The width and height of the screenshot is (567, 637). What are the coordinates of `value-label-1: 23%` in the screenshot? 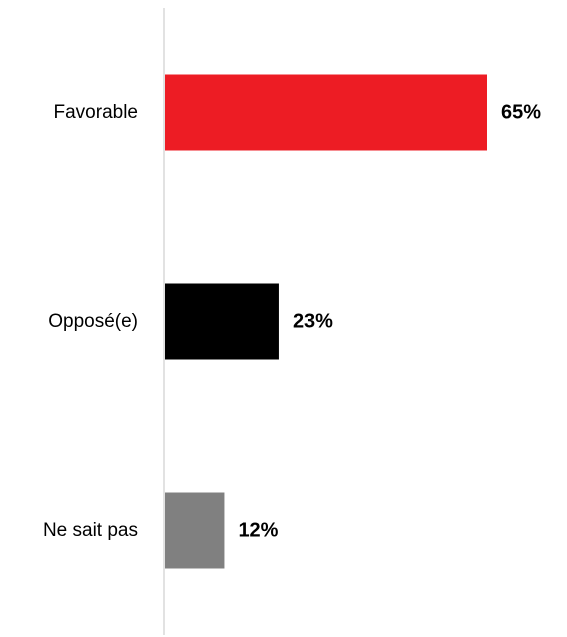 It's located at (313, 322).